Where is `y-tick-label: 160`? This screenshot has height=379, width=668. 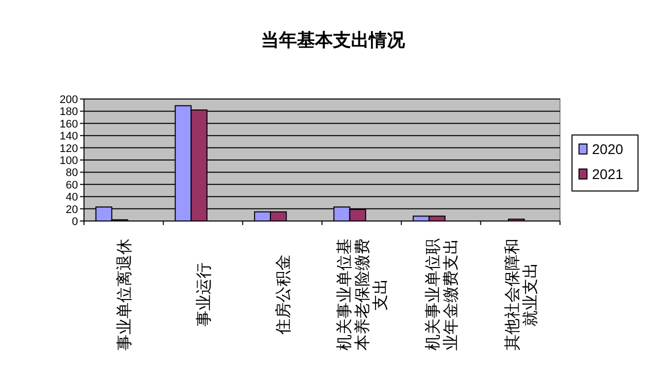 y-tick-label: 160 is located at coordinates (69, 124).